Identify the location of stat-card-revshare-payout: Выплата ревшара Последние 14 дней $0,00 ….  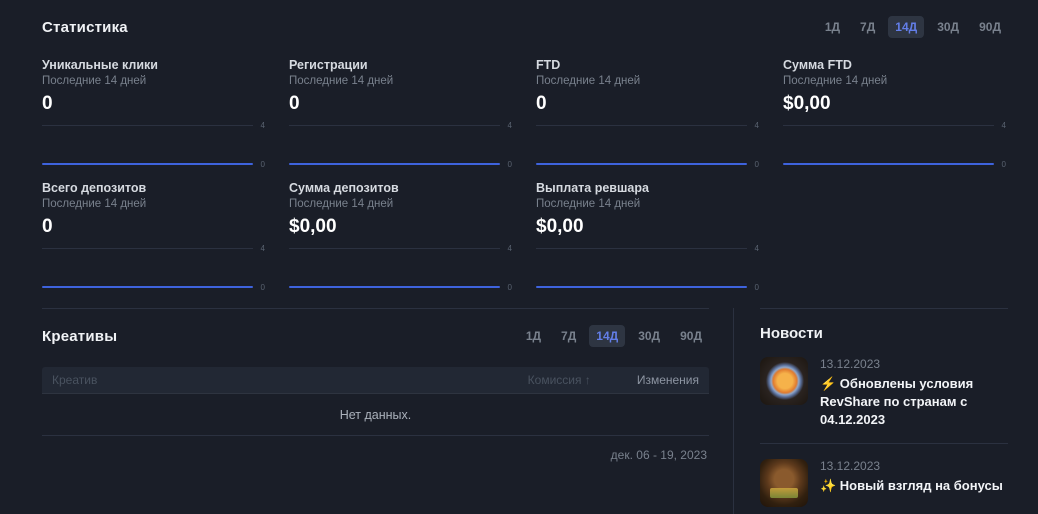
(648, 236).